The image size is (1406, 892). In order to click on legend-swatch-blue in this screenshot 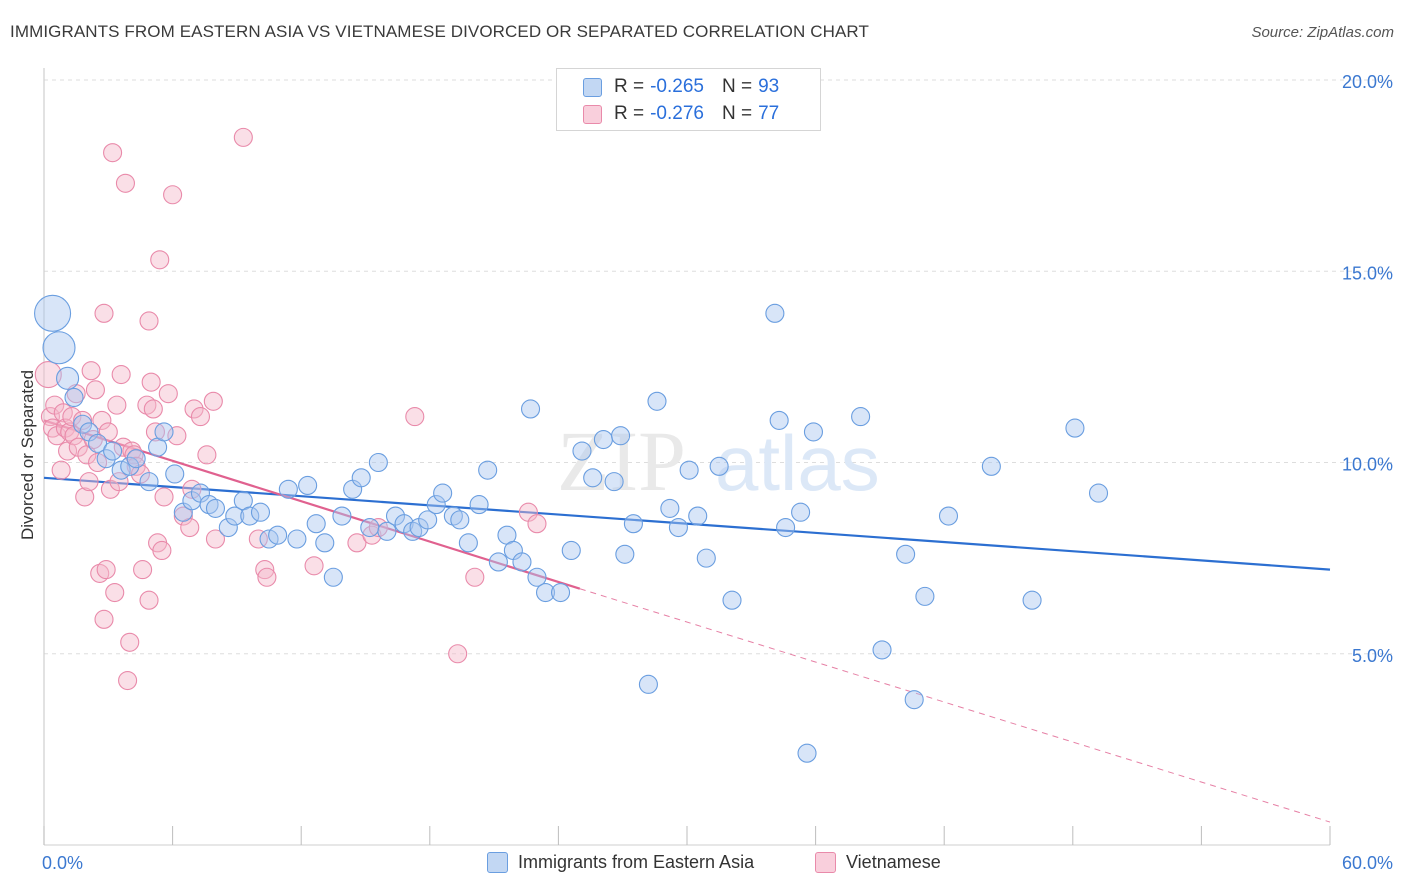, I will do `click(592, 87)`.